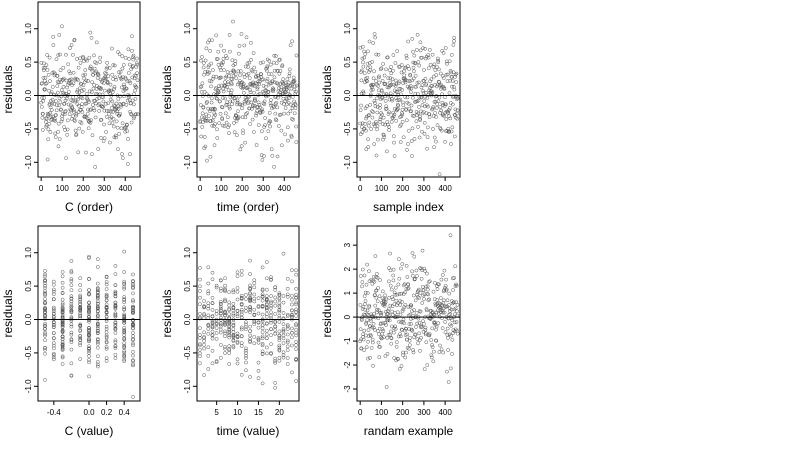 The width and height of the screenshot is (800, 450). Describe the element at coordinates (187, 62) in the screenshot. I see `y-tick-label: 0.5` at that location.